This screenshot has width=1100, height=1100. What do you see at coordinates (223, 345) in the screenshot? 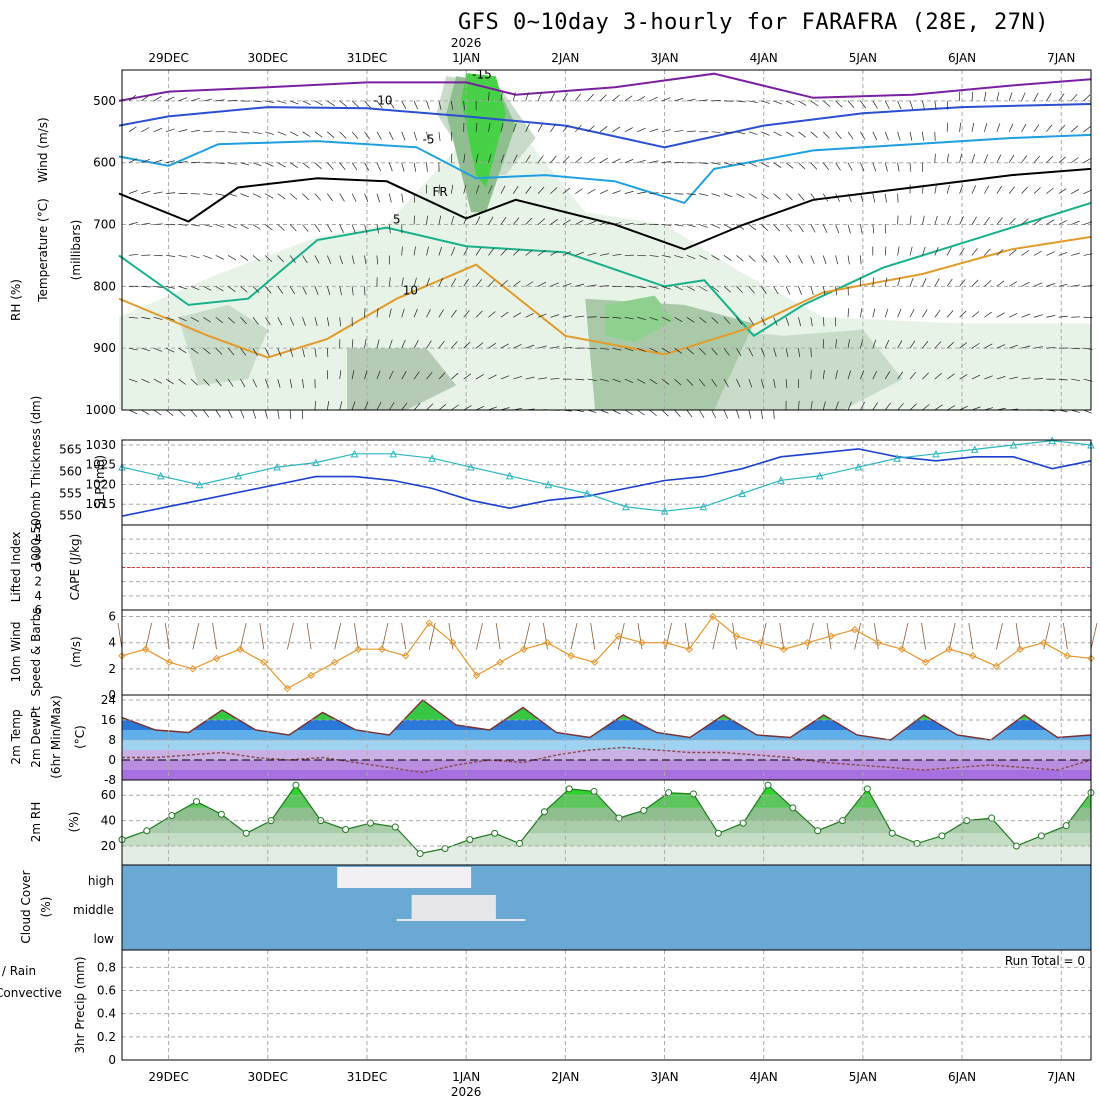
I see `rh-shade-region` at bounding box center [223, 345].